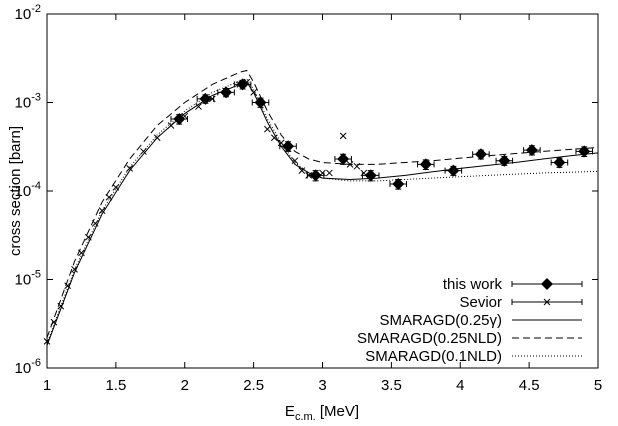  What do you see at coordinates (28, 190) in the screenshot?
I see `y-tick-label: 10⁻⁴` at bounding box center [28, 190].